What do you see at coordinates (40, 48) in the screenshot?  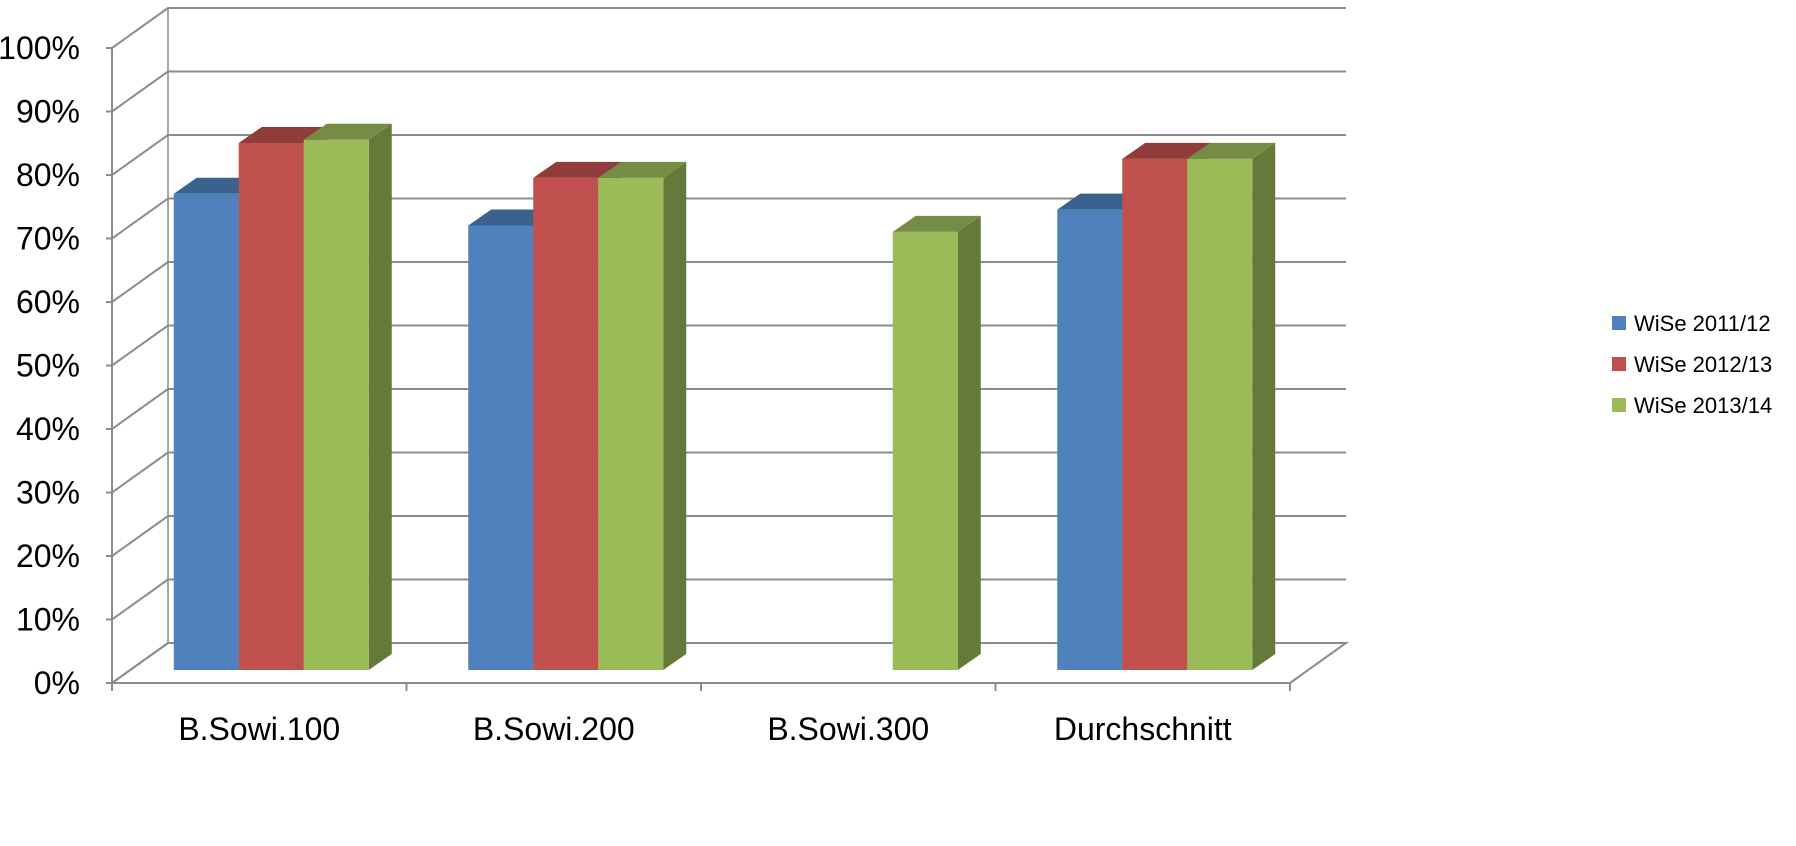 I see `y-tick-label: 100%` at bounding box center [40, 48].